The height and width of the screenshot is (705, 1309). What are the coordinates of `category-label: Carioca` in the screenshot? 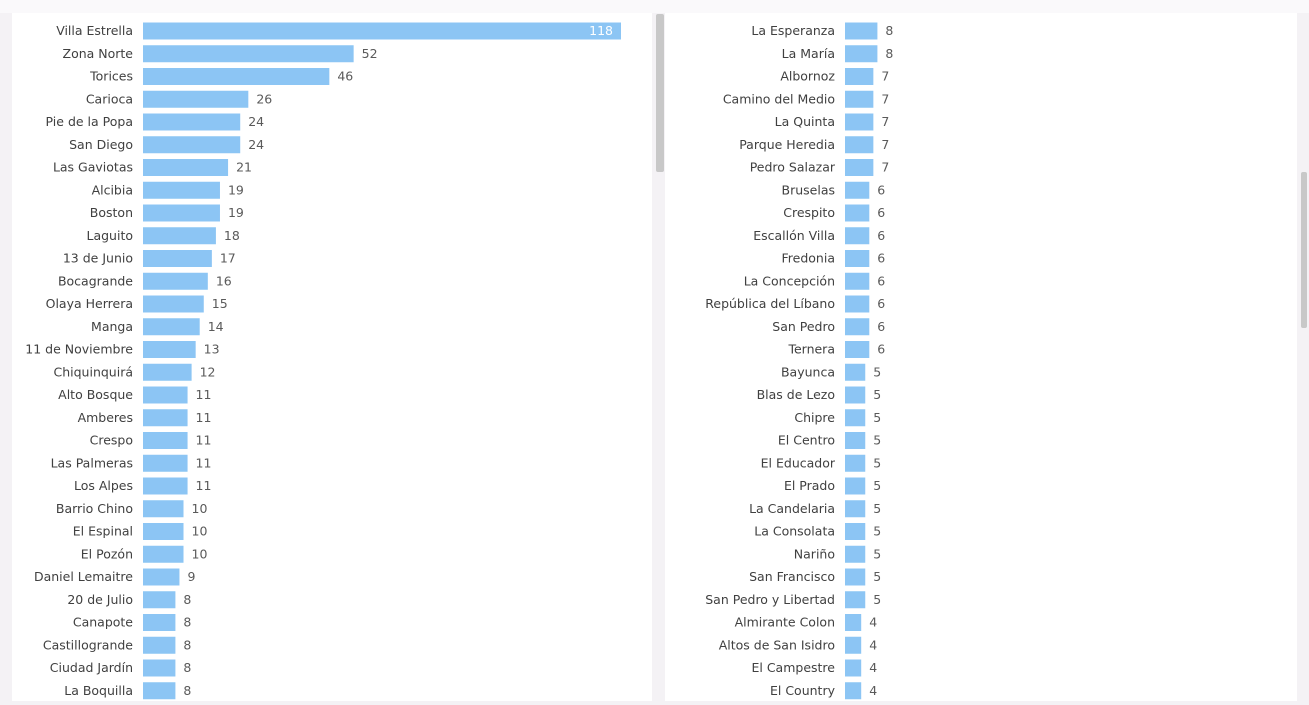 It's located at (109, 98).